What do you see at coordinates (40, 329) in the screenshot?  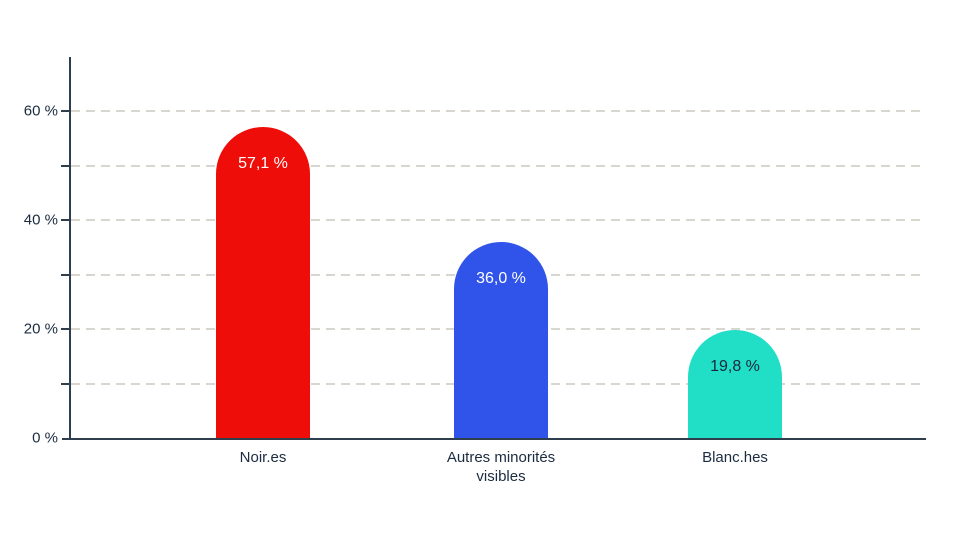 I see `y-tick-label-20: 20 %` at bounding box center [40, 329].